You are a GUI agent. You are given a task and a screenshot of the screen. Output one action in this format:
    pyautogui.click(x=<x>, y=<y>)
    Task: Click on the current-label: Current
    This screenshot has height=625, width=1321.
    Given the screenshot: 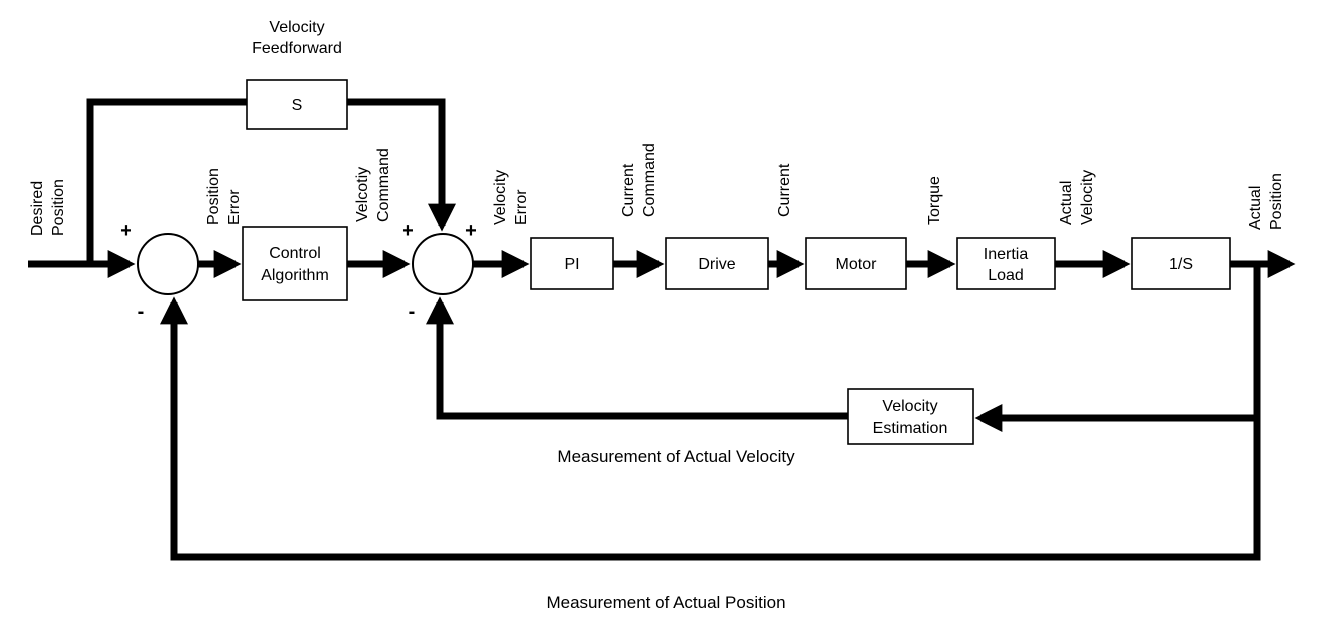 What is the action you would take?
    pyautogui.click(x=784, y=190)
    